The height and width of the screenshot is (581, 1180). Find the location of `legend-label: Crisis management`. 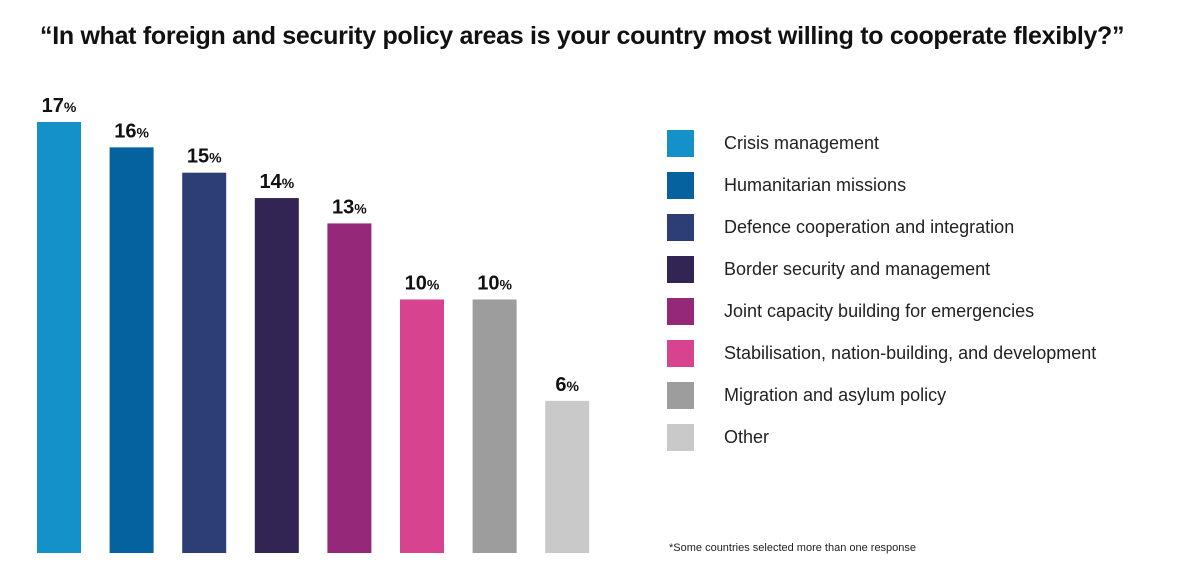

legend-label: Crisis management is located at coordinates (802, 142).